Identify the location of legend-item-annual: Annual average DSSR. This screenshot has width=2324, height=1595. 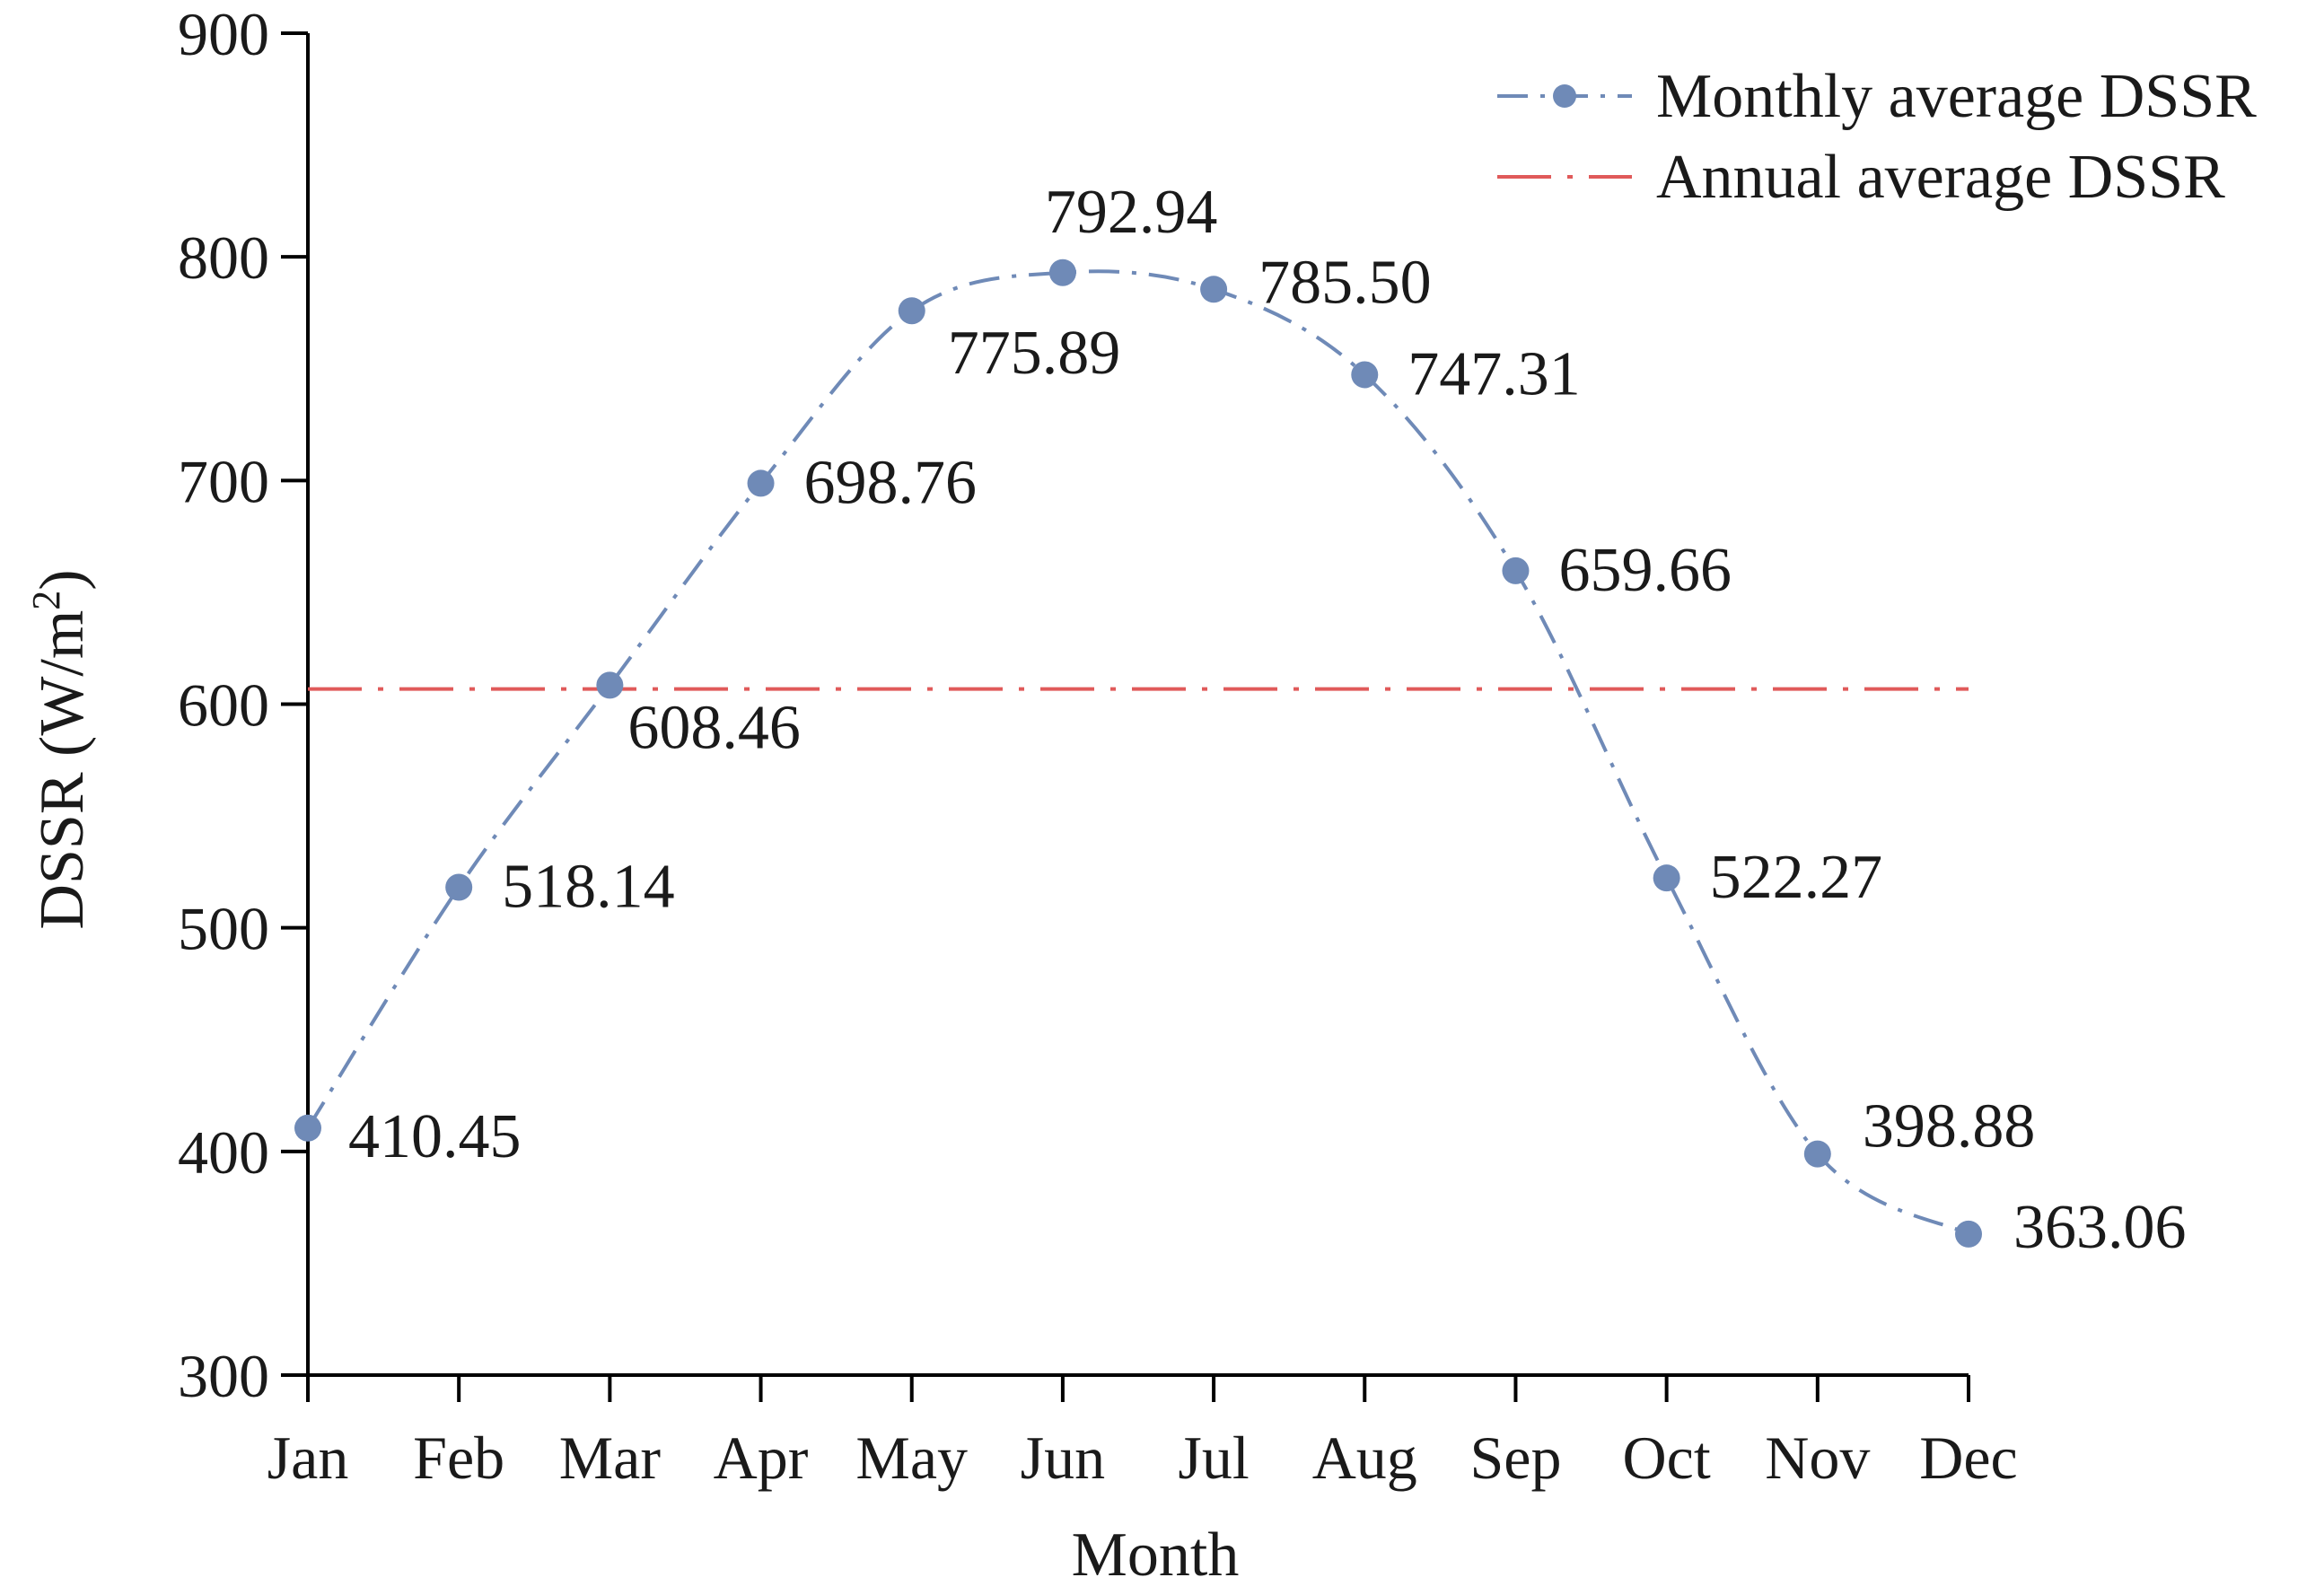
(1861, 177).